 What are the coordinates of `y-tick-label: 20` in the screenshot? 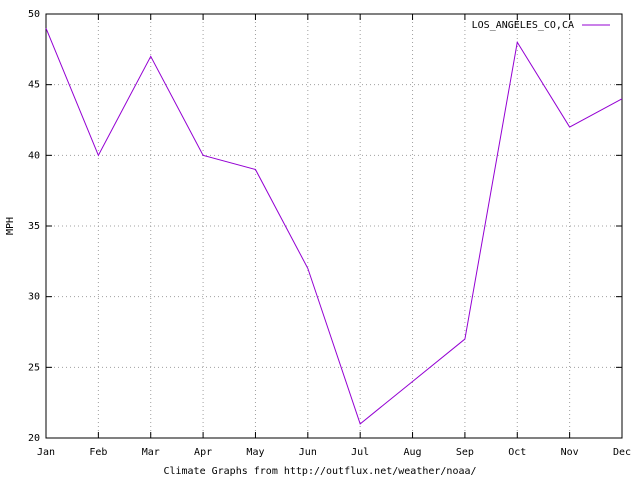 It's located at (34, 438).